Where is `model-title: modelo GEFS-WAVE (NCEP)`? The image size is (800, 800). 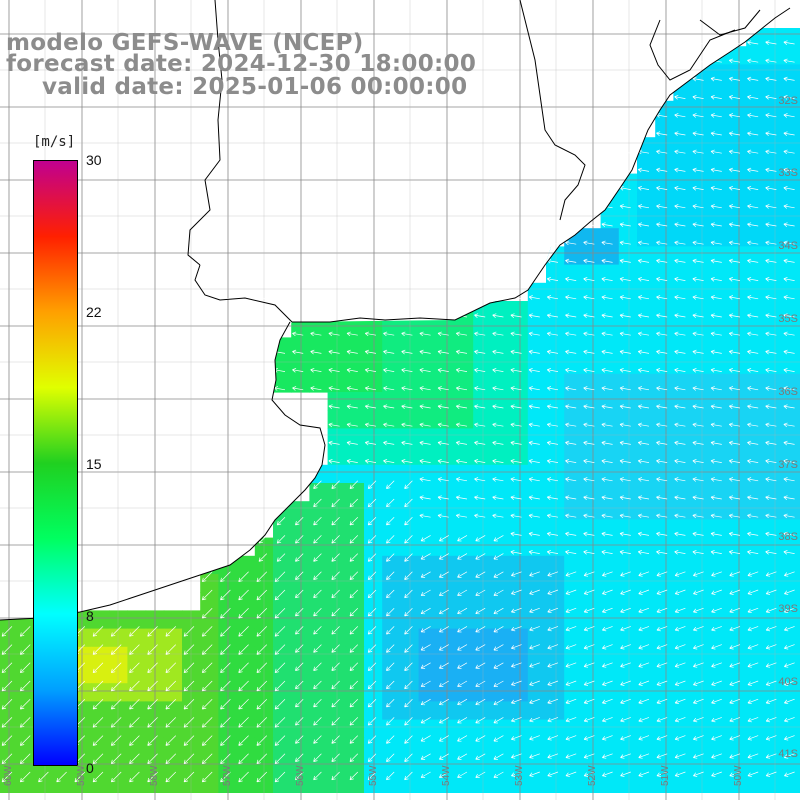
model-title: modelo GEFS-WAVE (NCEP) is located at coordinates (185, 43).